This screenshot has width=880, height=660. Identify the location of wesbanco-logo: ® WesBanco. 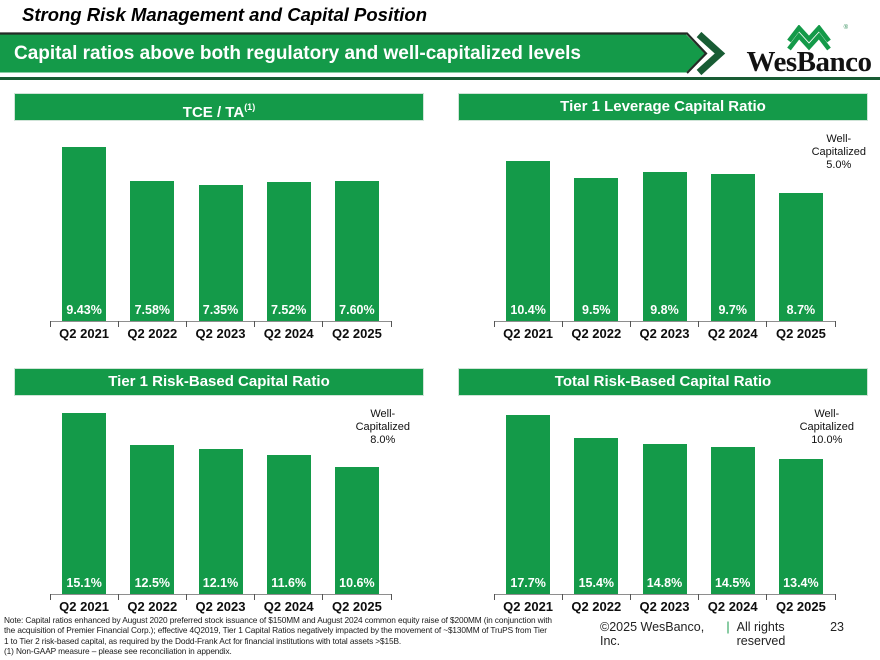
(809, 51).